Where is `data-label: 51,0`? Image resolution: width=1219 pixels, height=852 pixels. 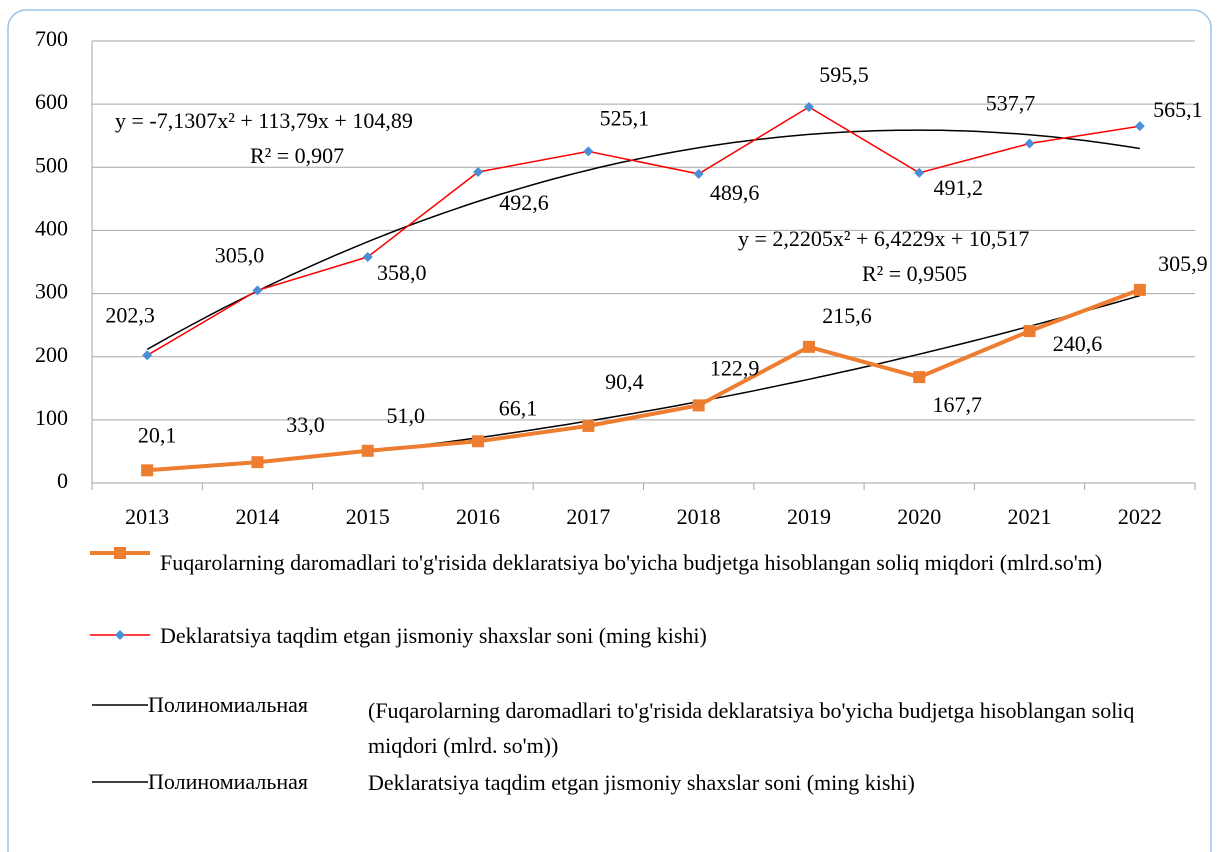 data-label: 51,0 is located at coordinates (406, 415).